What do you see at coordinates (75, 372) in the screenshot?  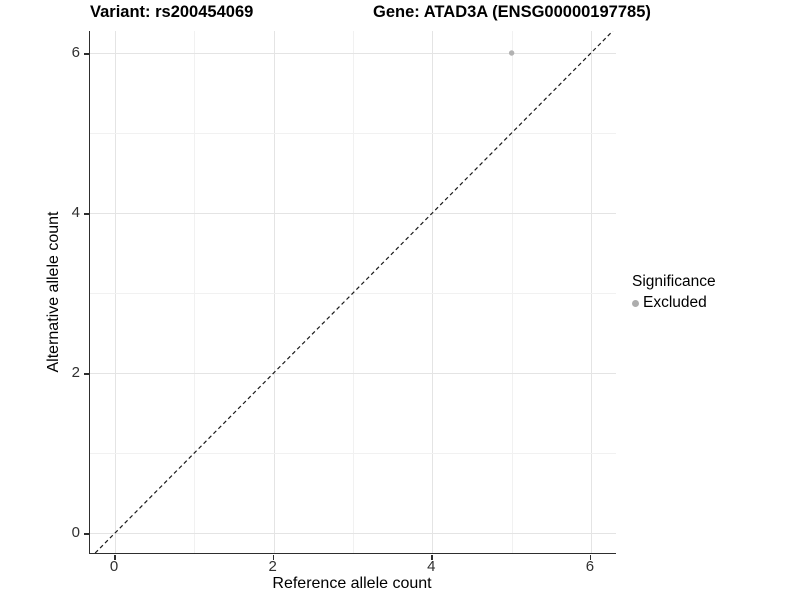 I see `y-axis-tick-label: 2` at bounding box center [75, 372].